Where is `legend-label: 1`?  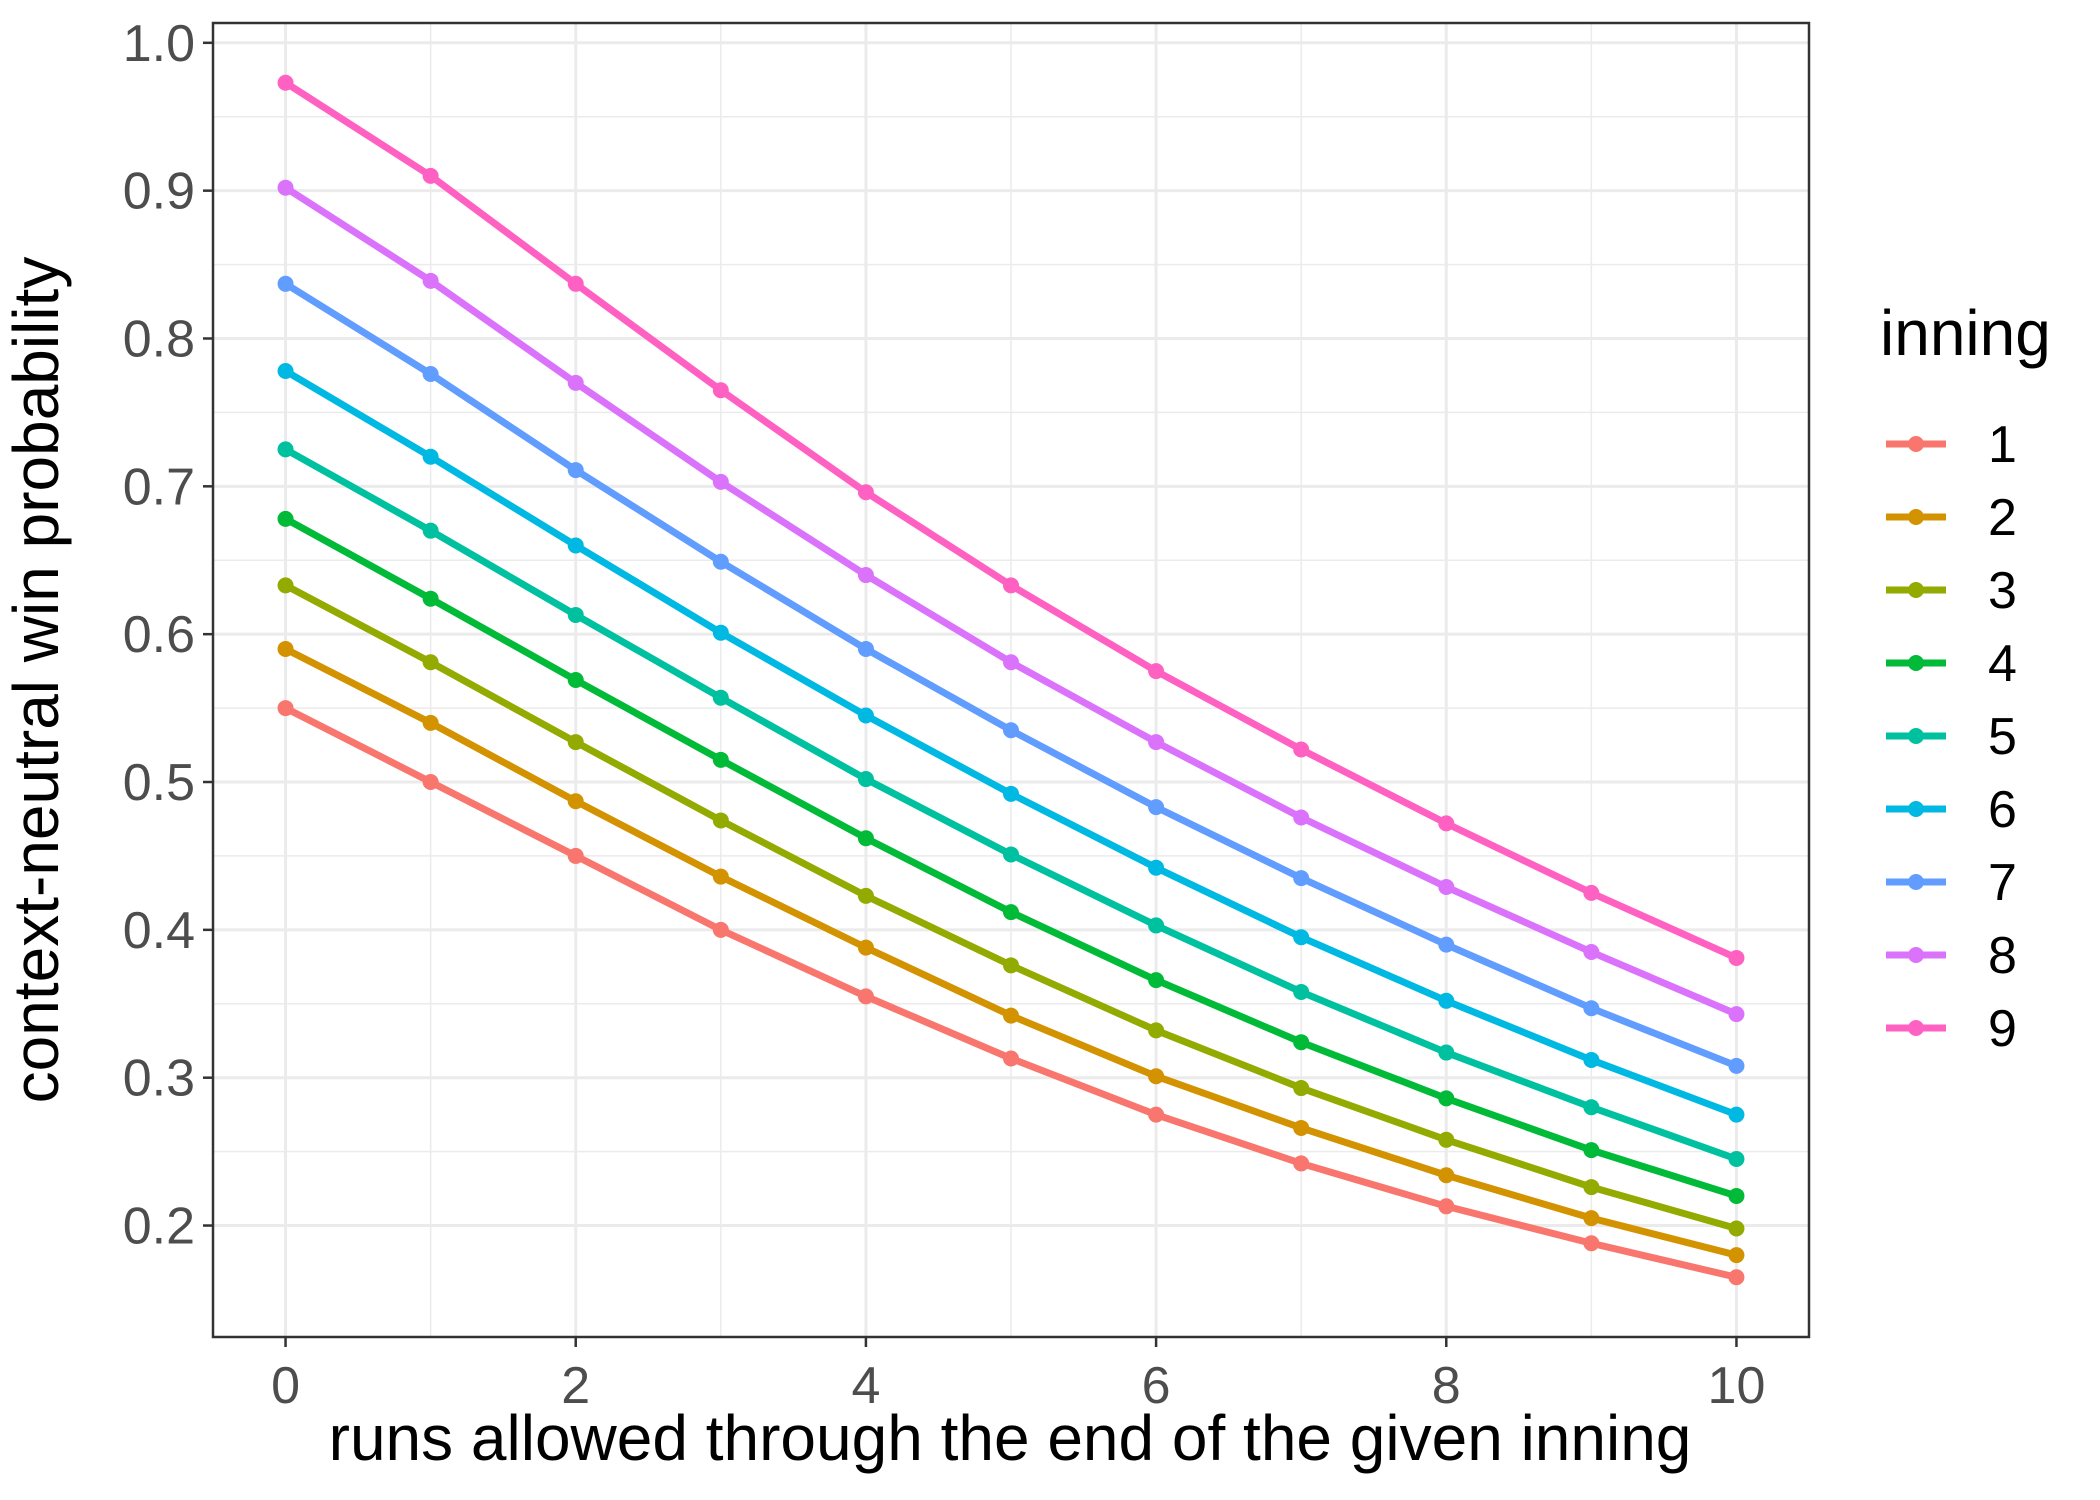 legend-label: 1 is located at coordinates (2002, 445).